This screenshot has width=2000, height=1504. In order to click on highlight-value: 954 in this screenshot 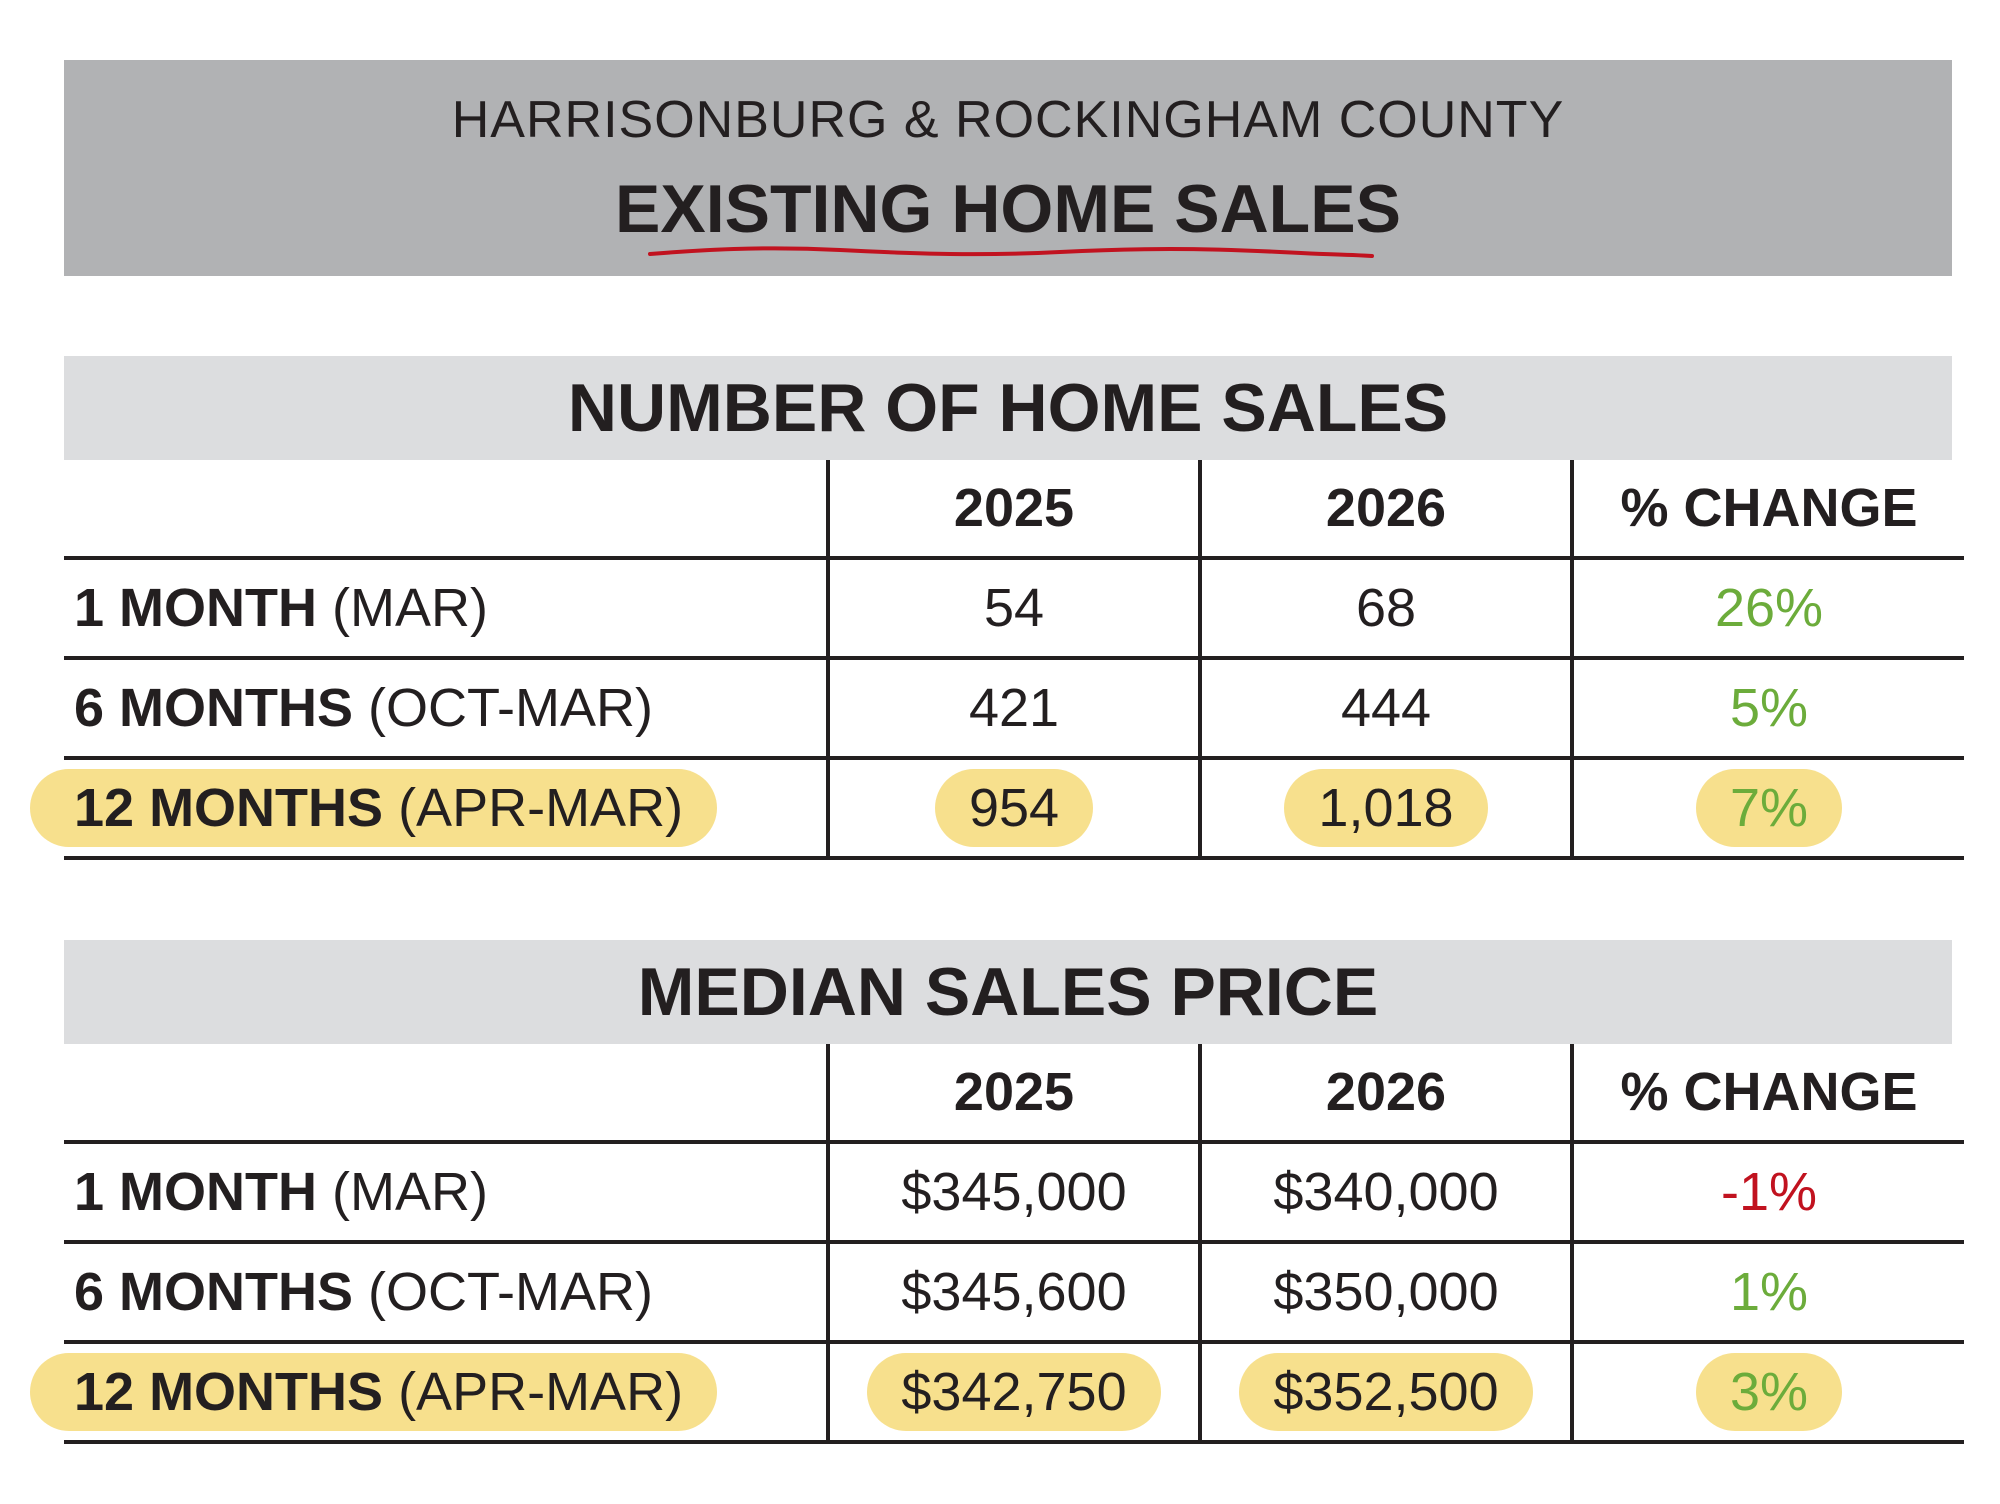, I will do `click(1014, 808)`.